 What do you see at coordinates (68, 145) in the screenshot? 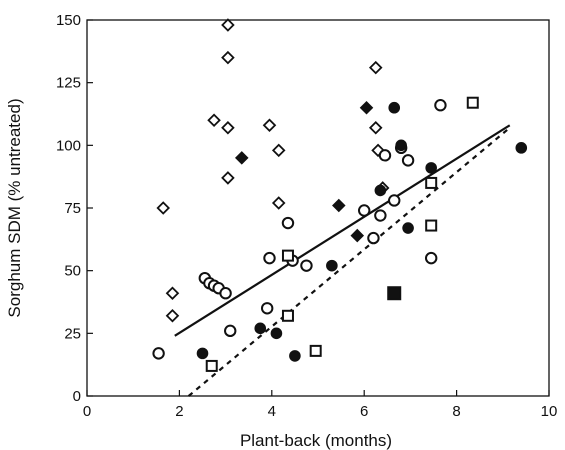
I see `y-tick-label: 100` at bounding box center [68, 145].